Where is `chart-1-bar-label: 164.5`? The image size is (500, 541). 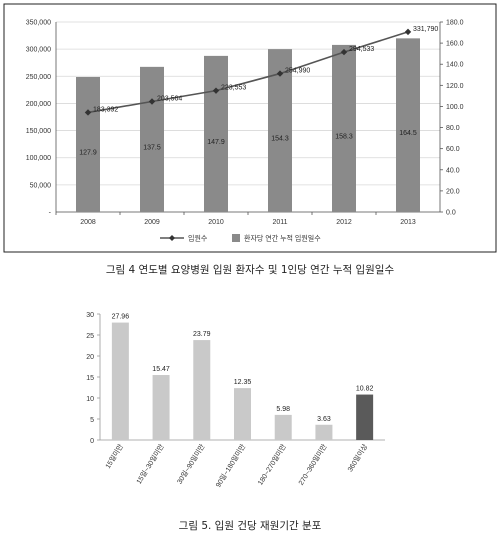
chart-1-bar-label: 164.5 is located at coordinates (408, 133).